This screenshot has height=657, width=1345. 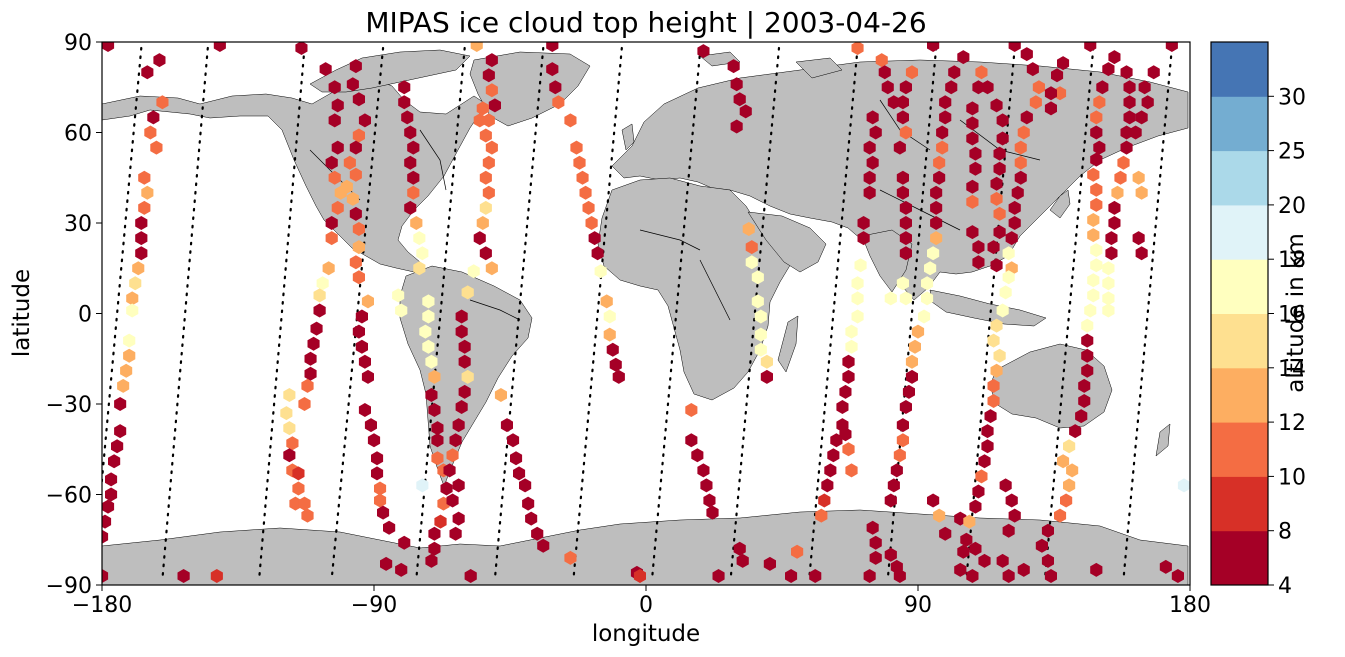 I want to click on colorbar-label: altitude in km, so click(x=1296, y=313).